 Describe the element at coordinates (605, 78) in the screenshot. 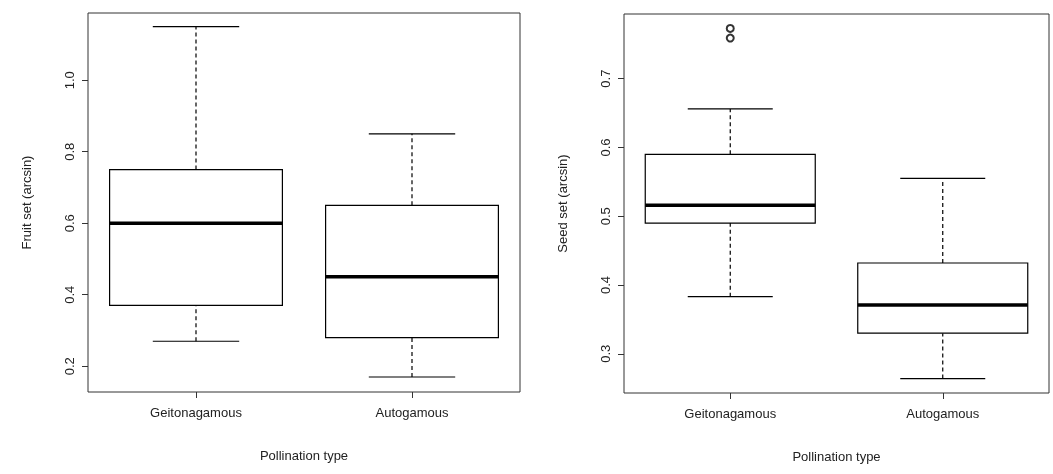

I see `y-tick-label: 0.7` at that location.